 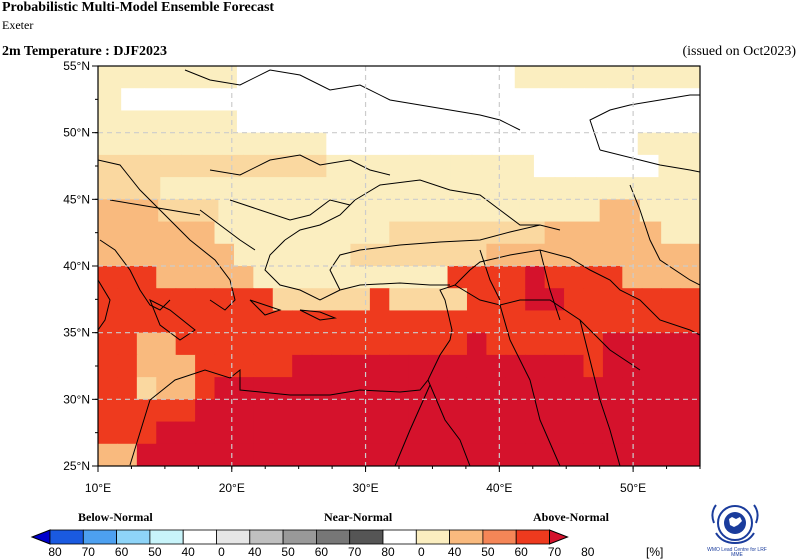 I want to click on colorbar-tick-label: 80, so click(x=388, y=552).